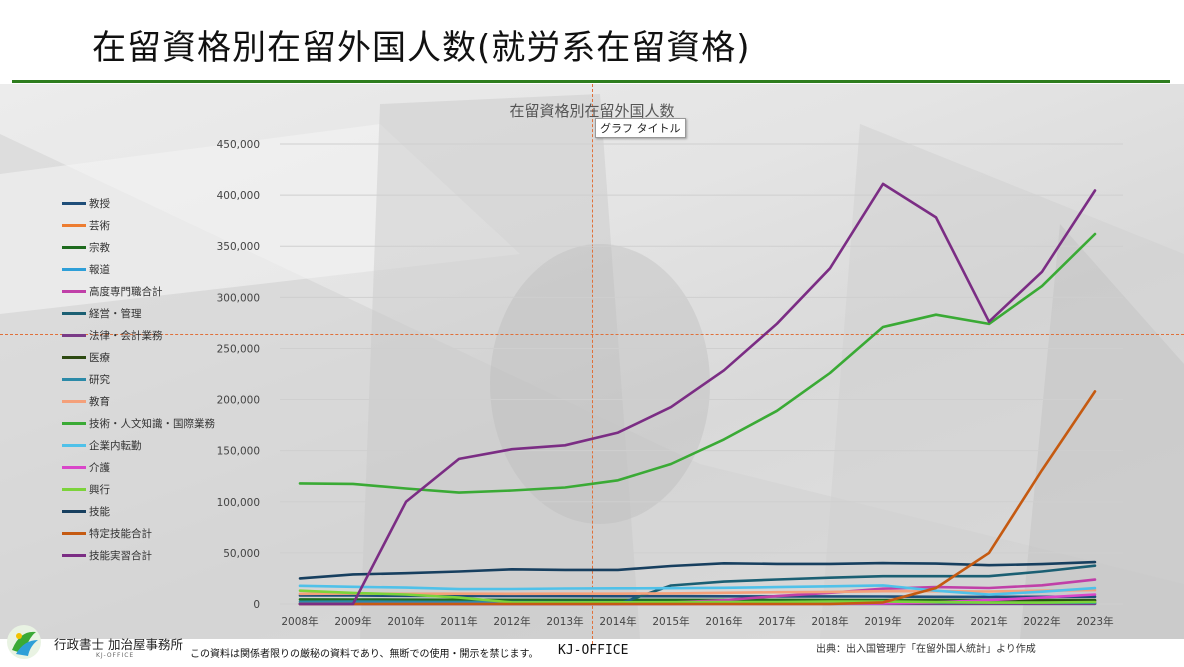  What do you see at coordinates (935, 621) in the screenshot?
I see `x-tick-label: 2020年` at bounding box center [935, 621].